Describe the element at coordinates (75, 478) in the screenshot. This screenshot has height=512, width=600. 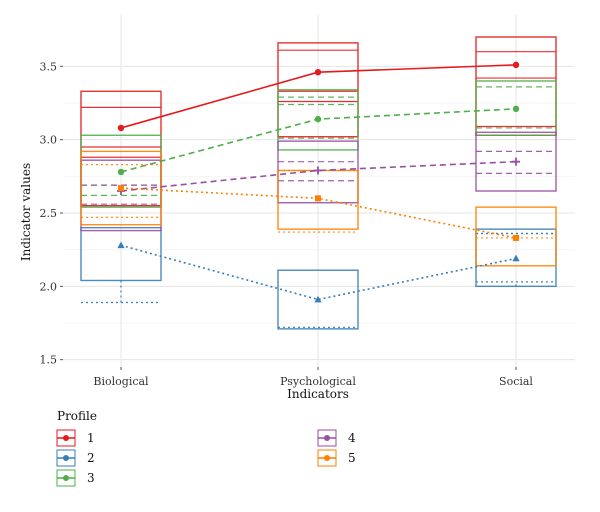
I see `legend-item-profile-3: 3` at that location.